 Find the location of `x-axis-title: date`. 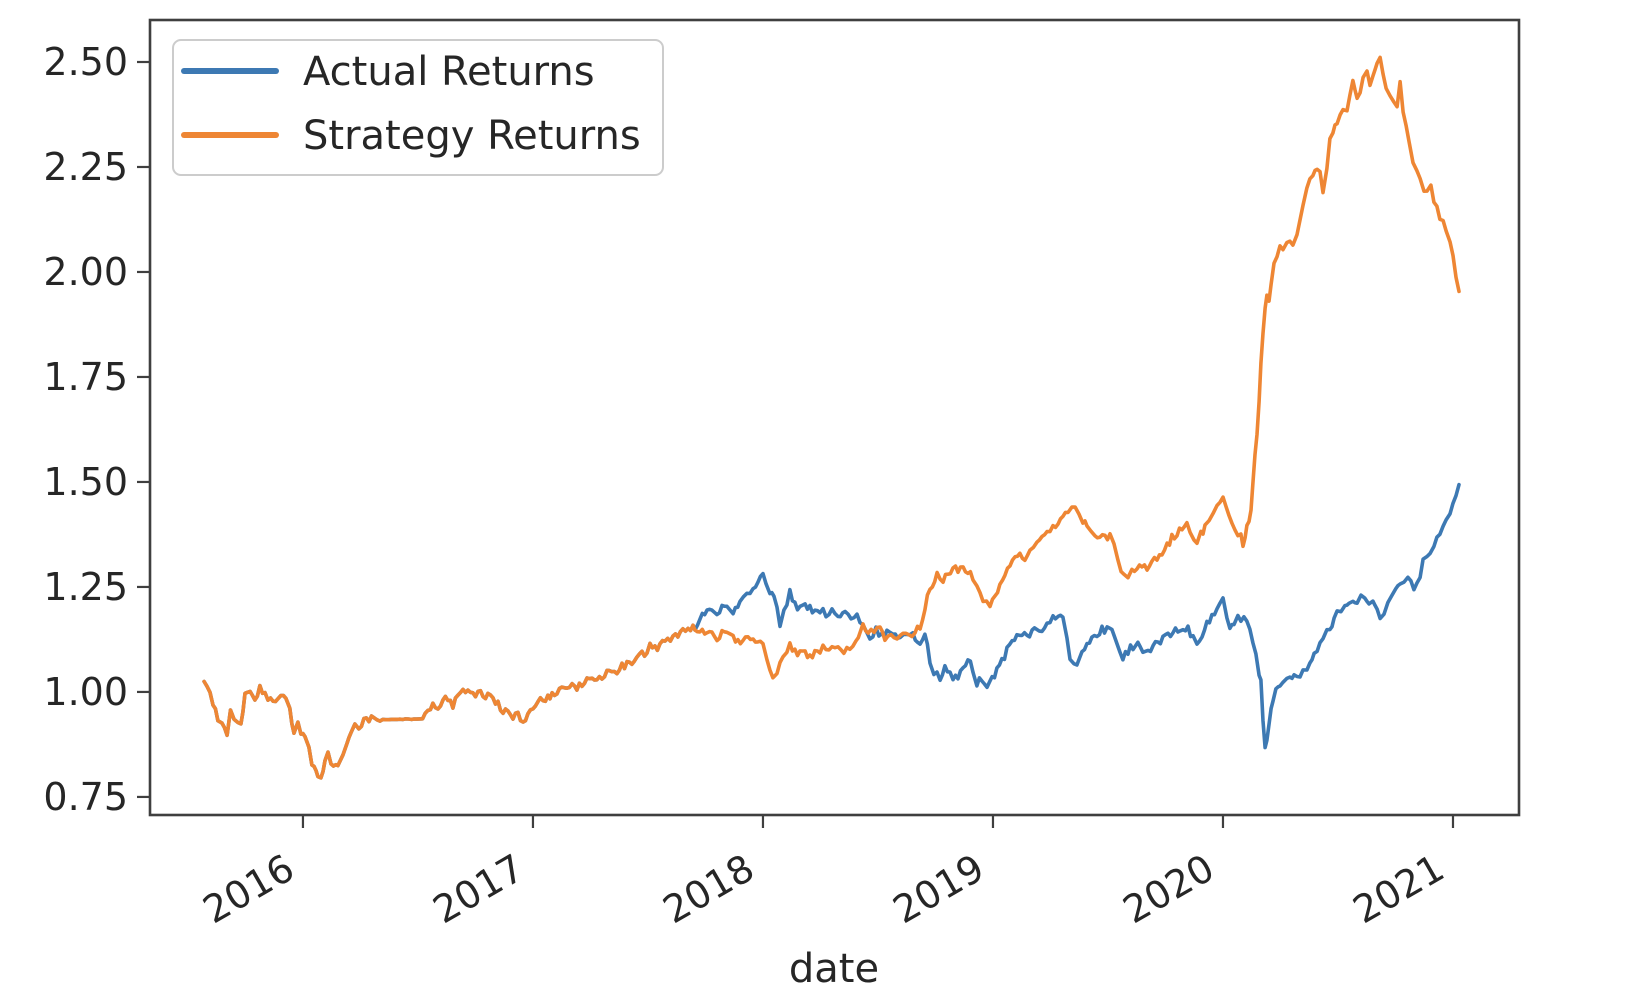

x-axis-title: date is located at coordinates (834, 969).